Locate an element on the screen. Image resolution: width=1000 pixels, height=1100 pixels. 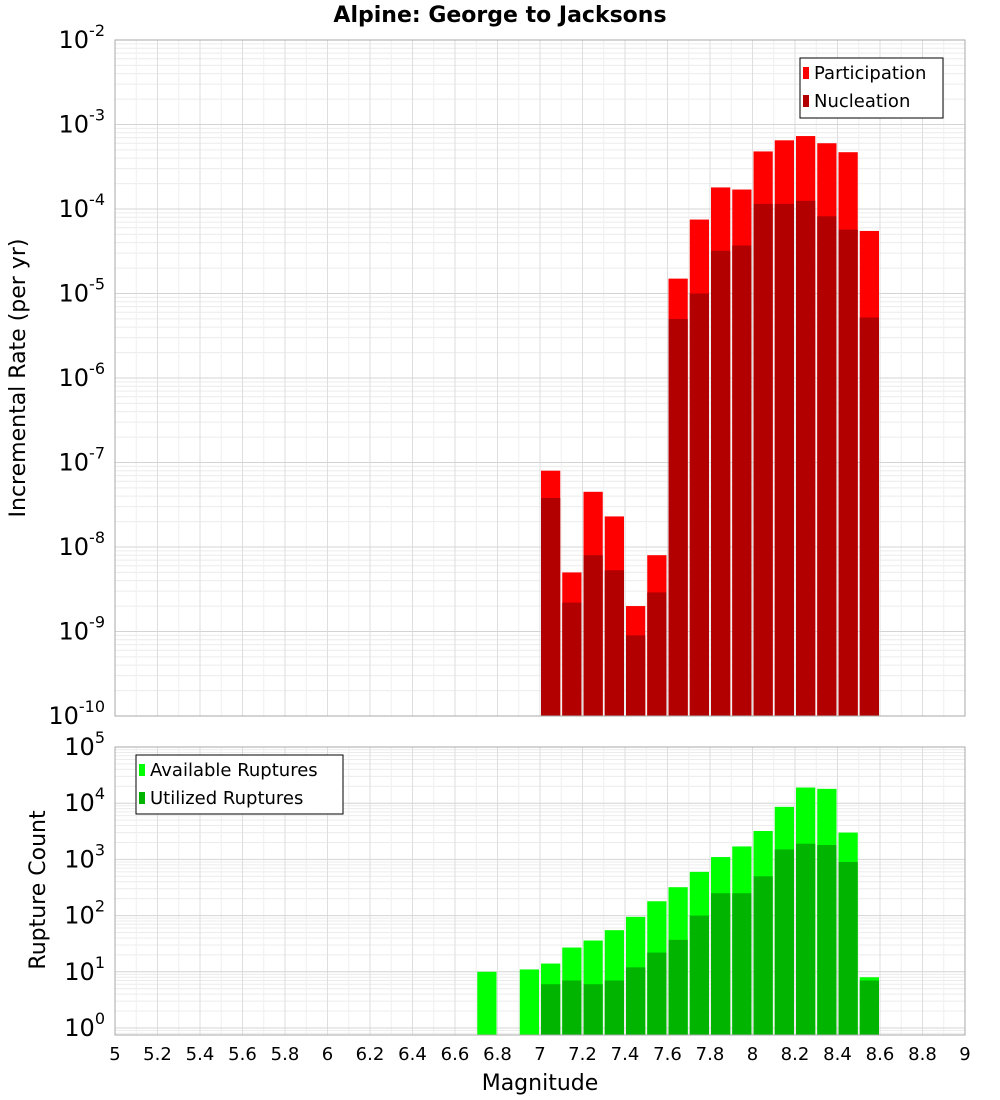
top-y-tick-label: 10⁻⁷ is located at coordinates (82, 460).